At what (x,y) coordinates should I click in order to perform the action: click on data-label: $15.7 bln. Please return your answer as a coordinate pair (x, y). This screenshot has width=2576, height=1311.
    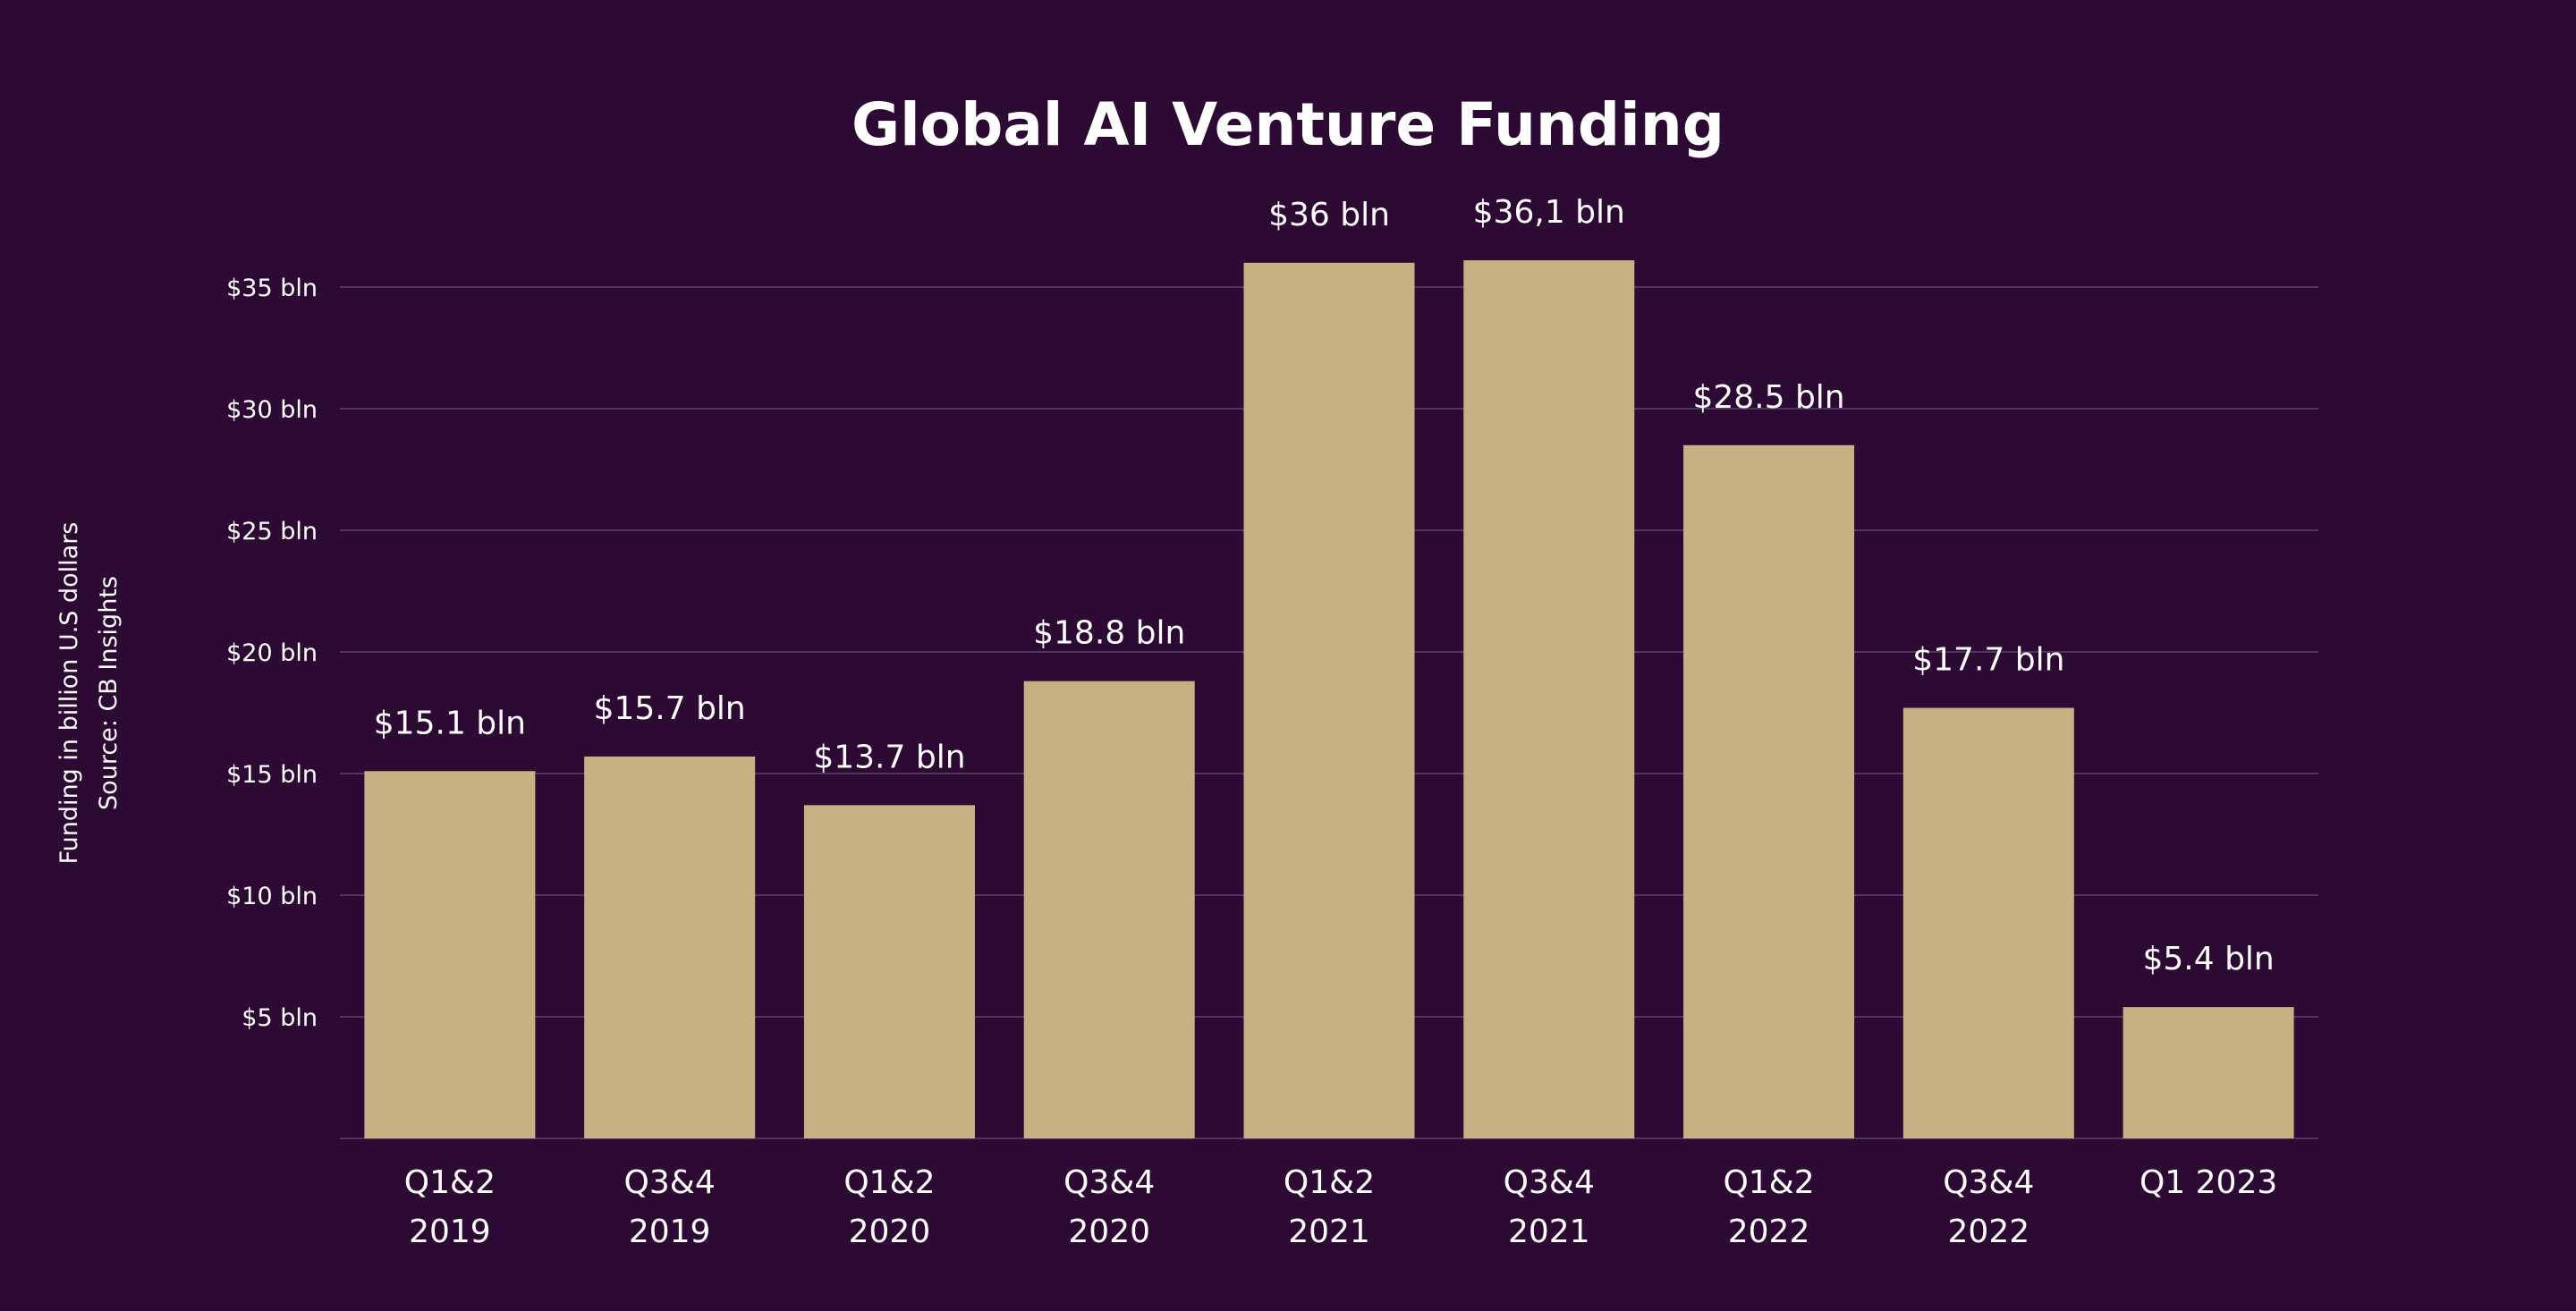
    Looking at the image, I should click on (670, 708).